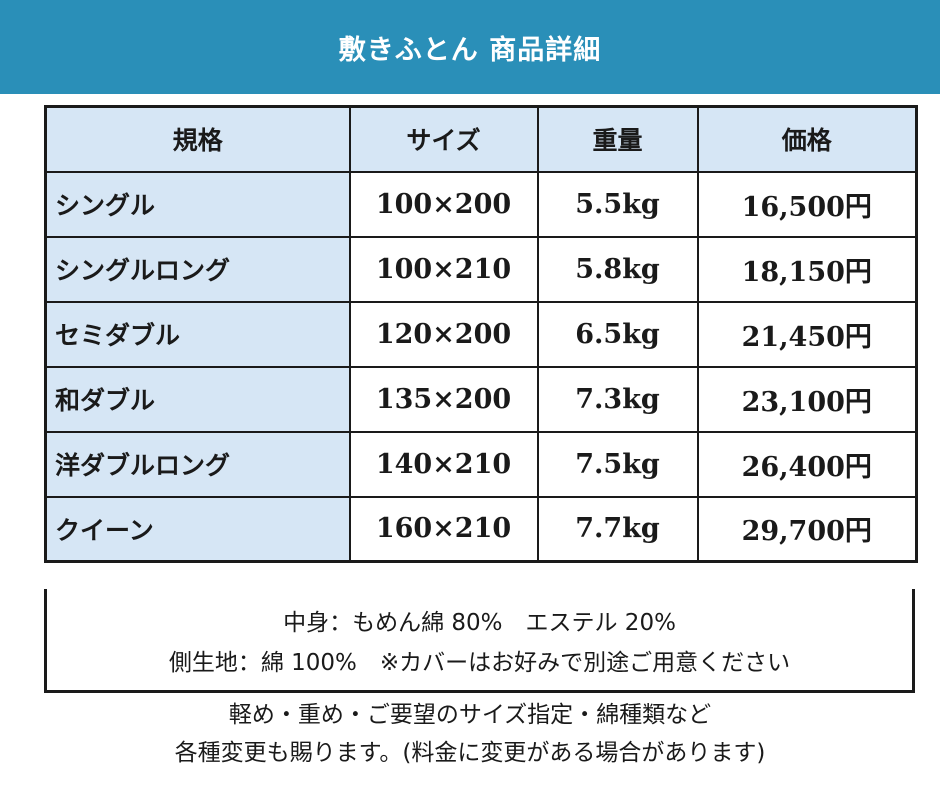 Image resolution: width=940 pixels, height=788 pixels. Describe the element at coordinates (617, 269) in the screenshot. I see `row-weight: 5.8kg` at that location.